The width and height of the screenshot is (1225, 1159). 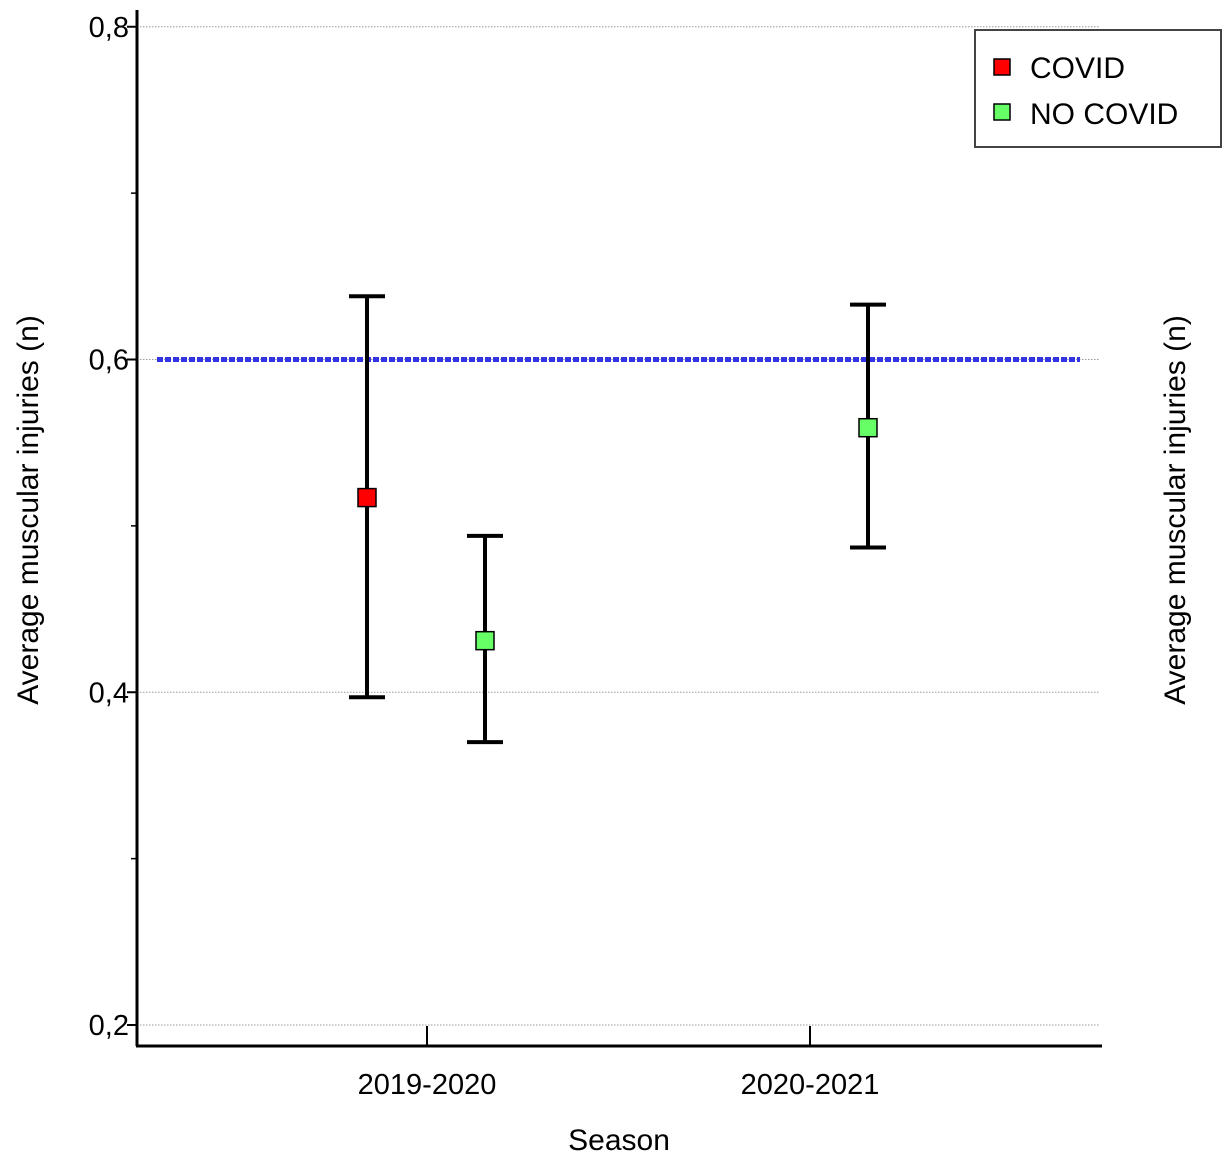 What do you see at coordinates (1002, 67) in the screenshot?
I see `legend-swatch-covid` at bounding box center [1002, 67].